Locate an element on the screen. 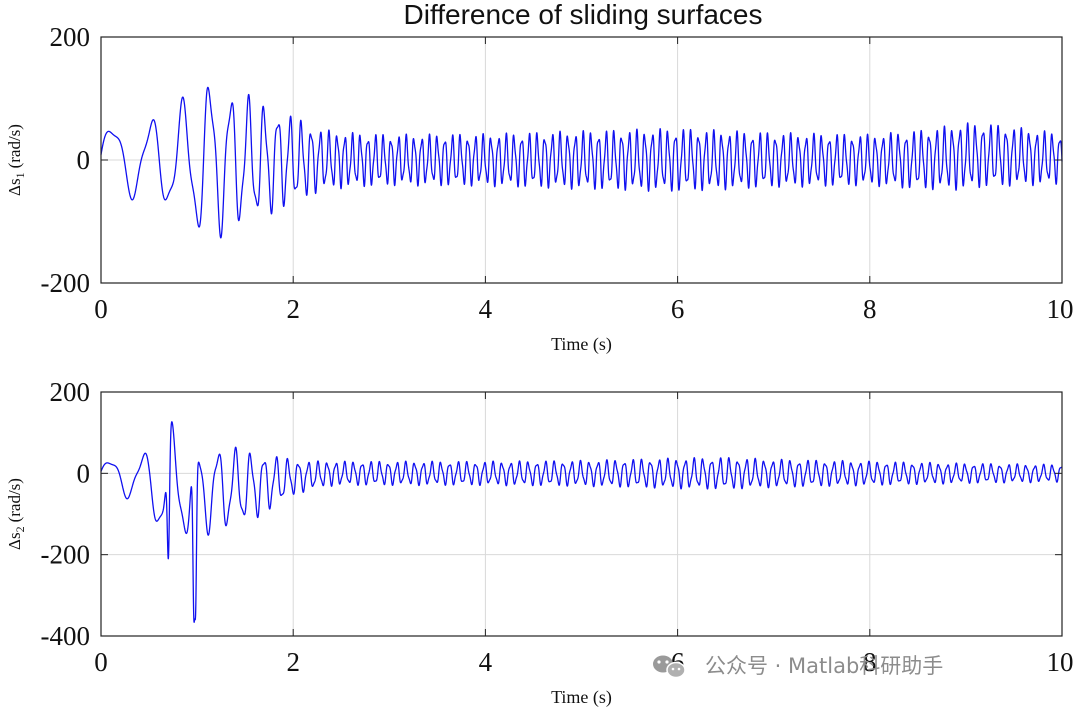 This screenshot has width=1080, height=710. top-yaxis-label: Δs1 (rad/s) is located at coordinates (16, 160).